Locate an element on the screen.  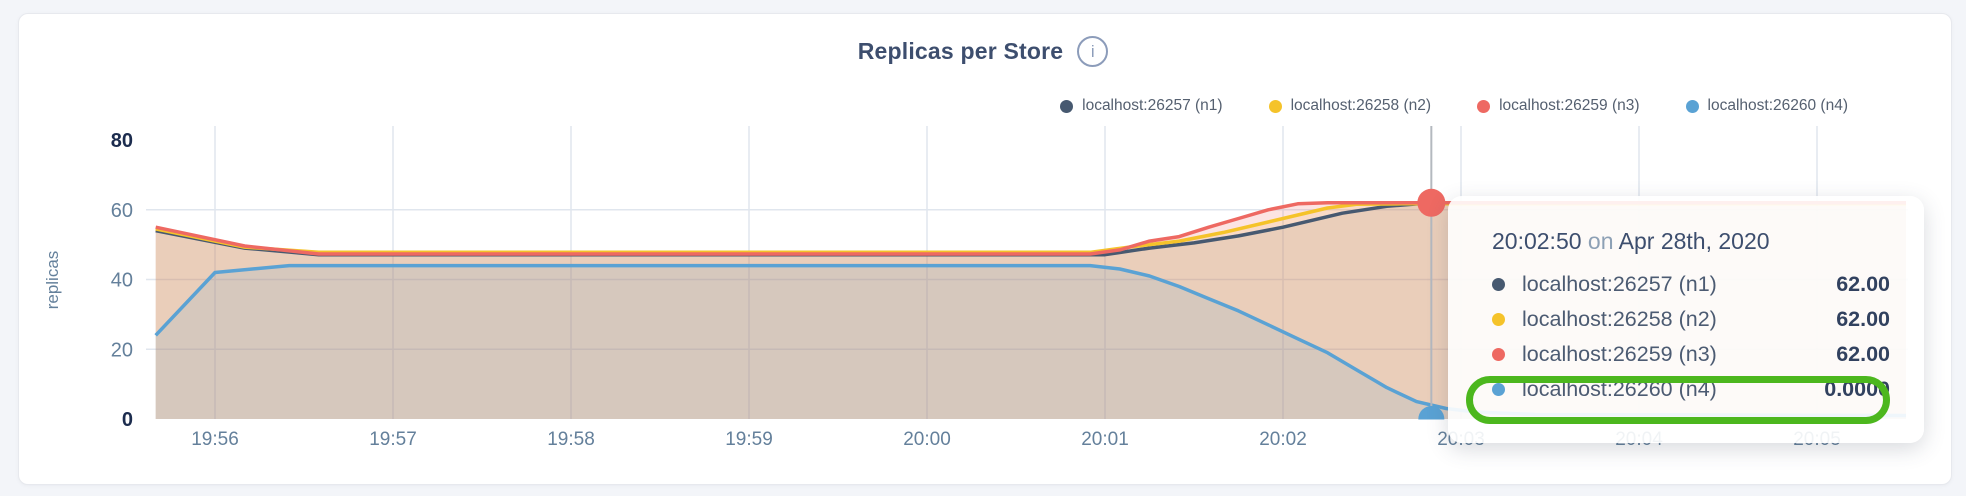
tooltip-row-label: localhost:26259 (n3) is located at coordinates (1619, 354).